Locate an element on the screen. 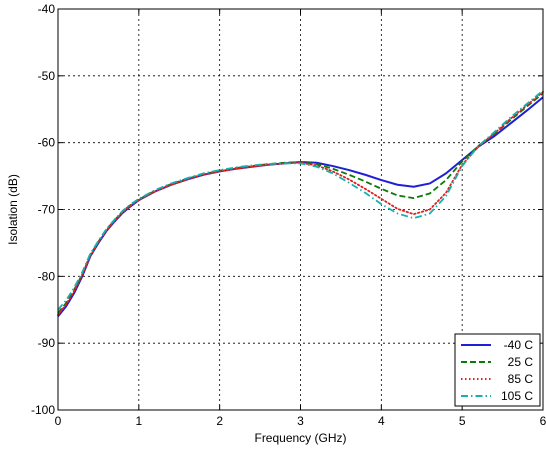 Image resolution: width=546 pixels, height=455 pixels. y-tick-label: -80 is located at coordinates (47, 276).